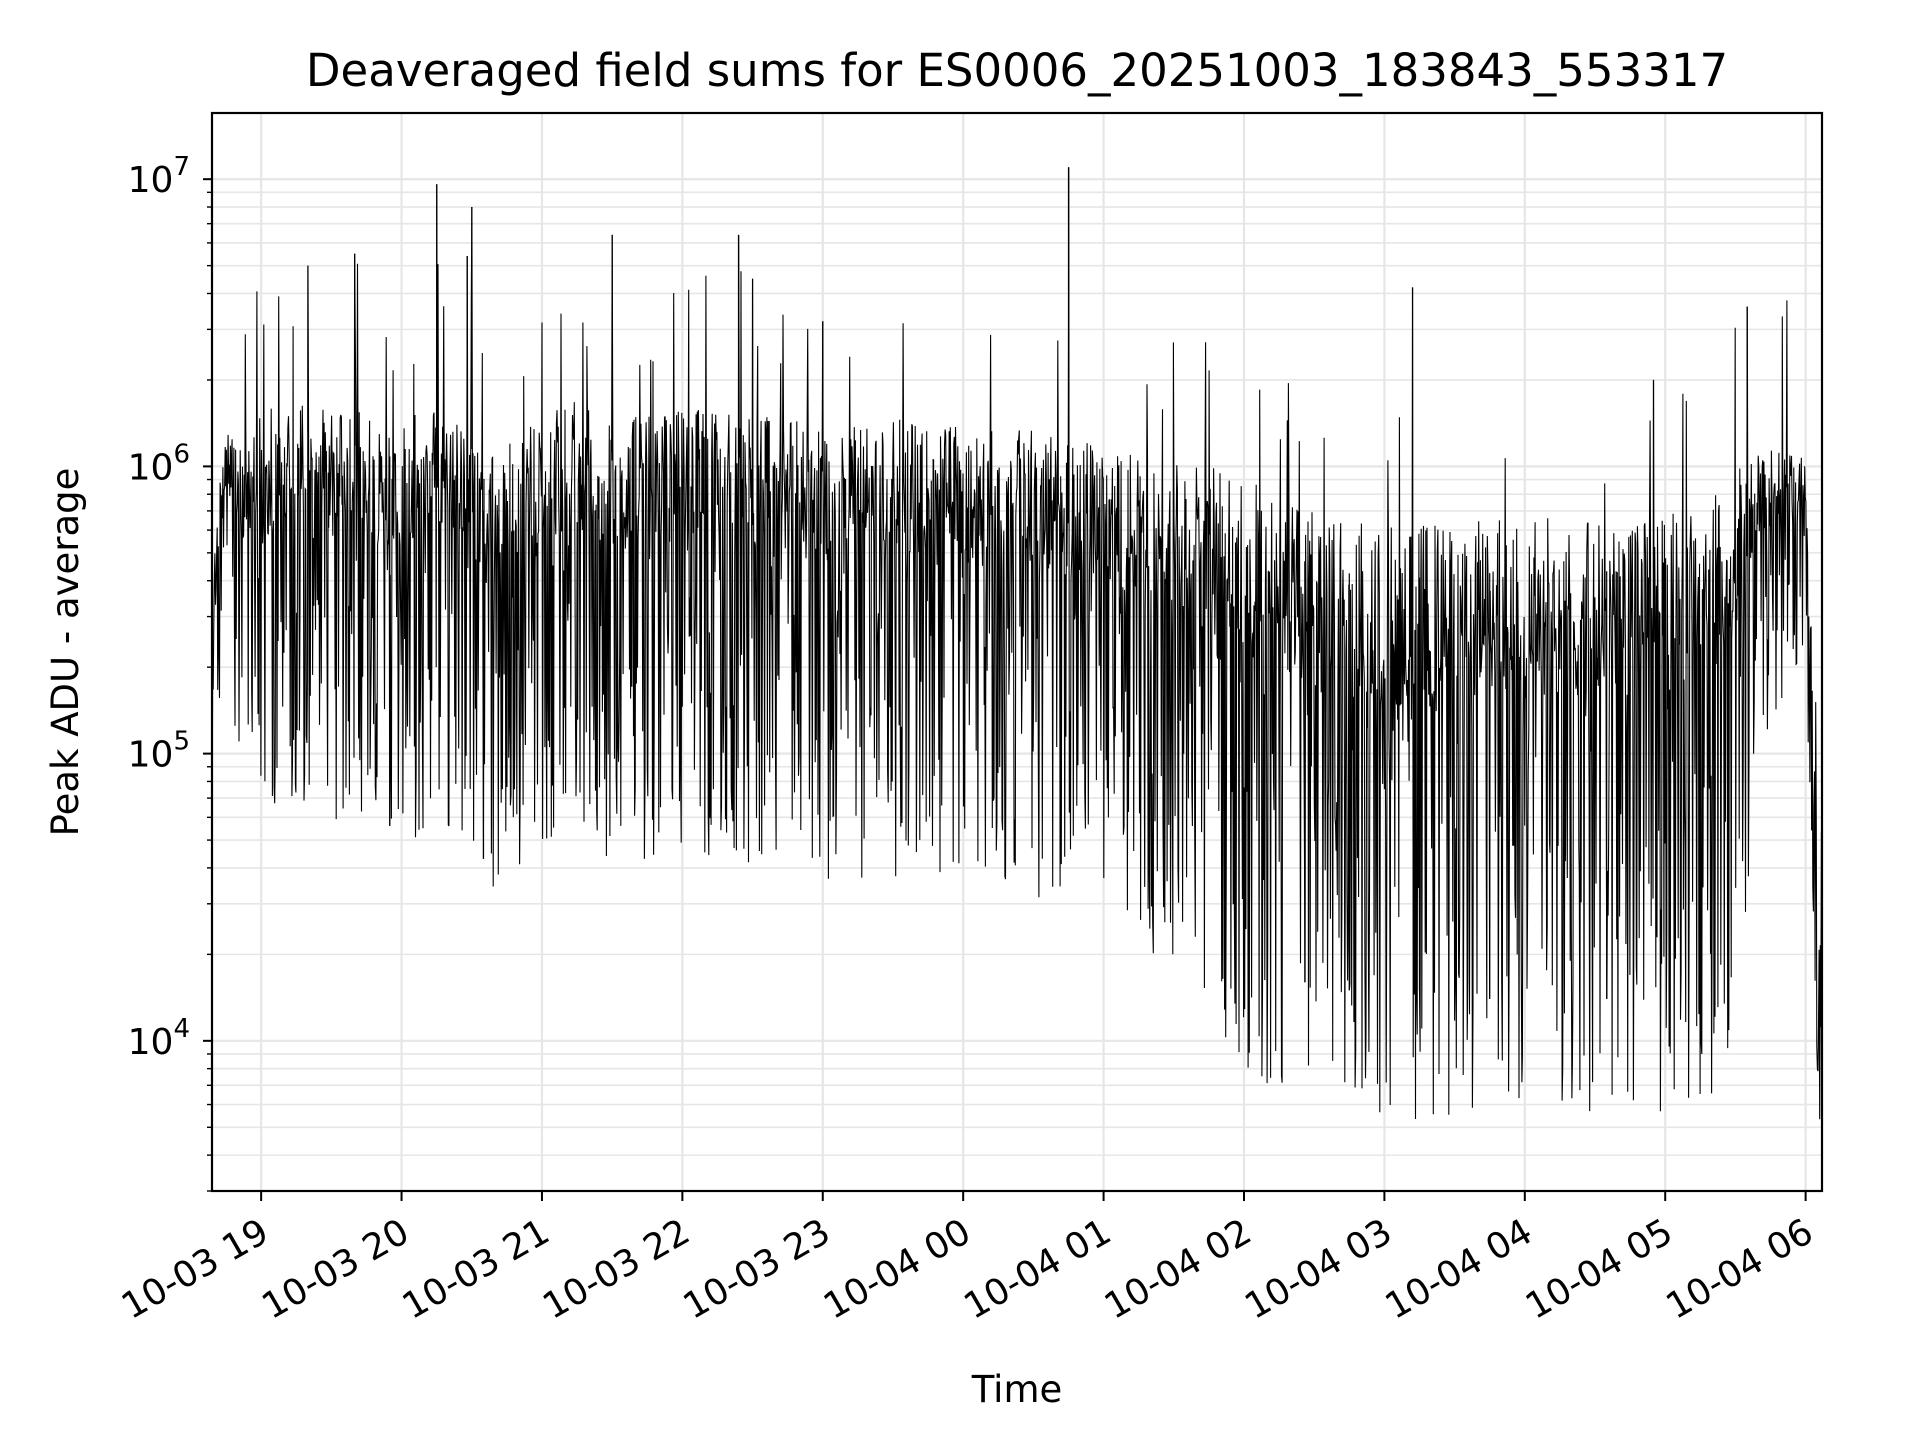 The image size is (1920, 1440). I want to click on y-tick-label: 10⁴, so click(159, 1038).